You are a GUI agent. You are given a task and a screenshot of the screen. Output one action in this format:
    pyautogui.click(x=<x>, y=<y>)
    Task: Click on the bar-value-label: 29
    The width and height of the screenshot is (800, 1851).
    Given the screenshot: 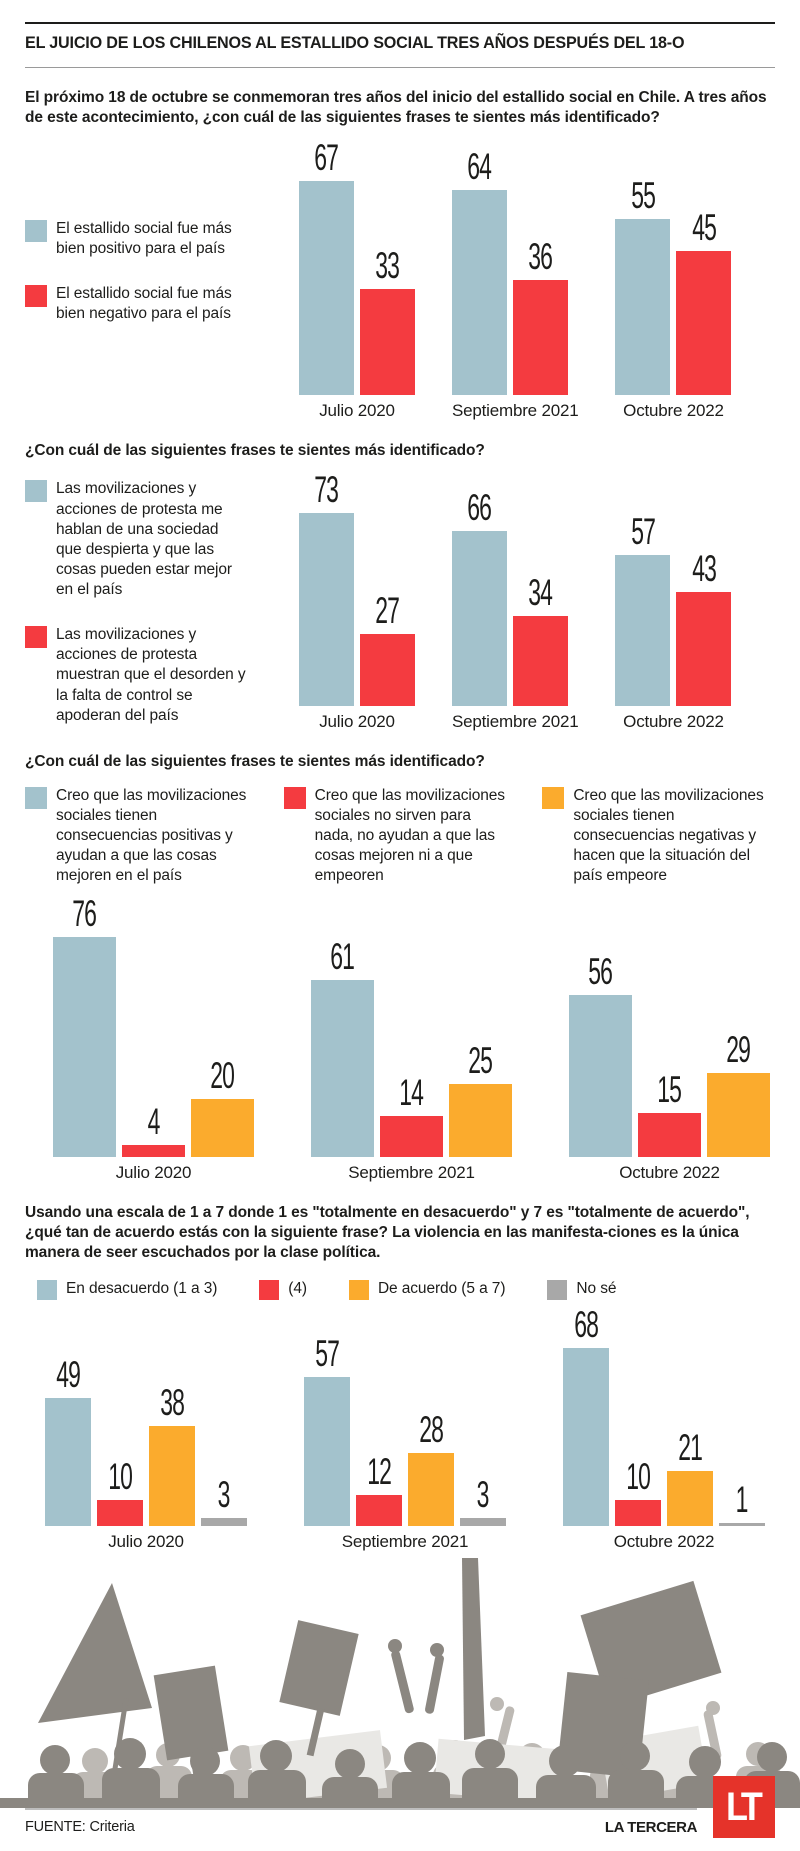 What is the action you would take?
    pyautogui.click(x=739, y=1049)
    